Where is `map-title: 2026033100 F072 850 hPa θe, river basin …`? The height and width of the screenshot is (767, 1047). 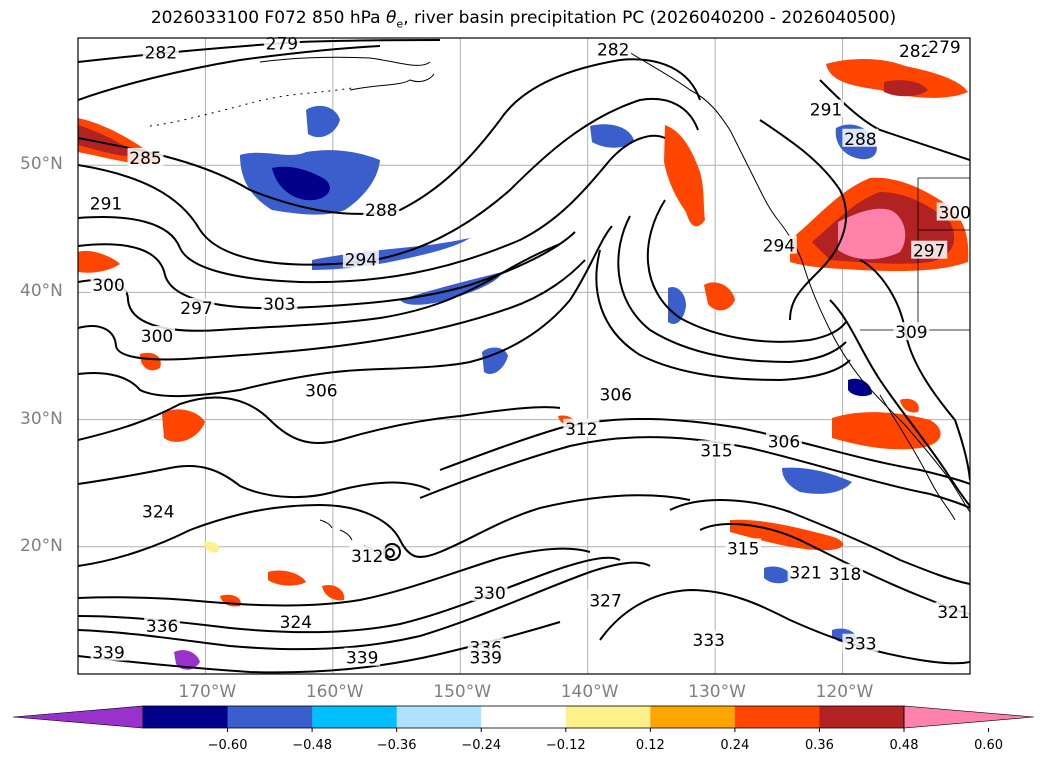 map-title: 2026033100 F072 850 hPa θe, river basin … is located at coordinates (523, 19).